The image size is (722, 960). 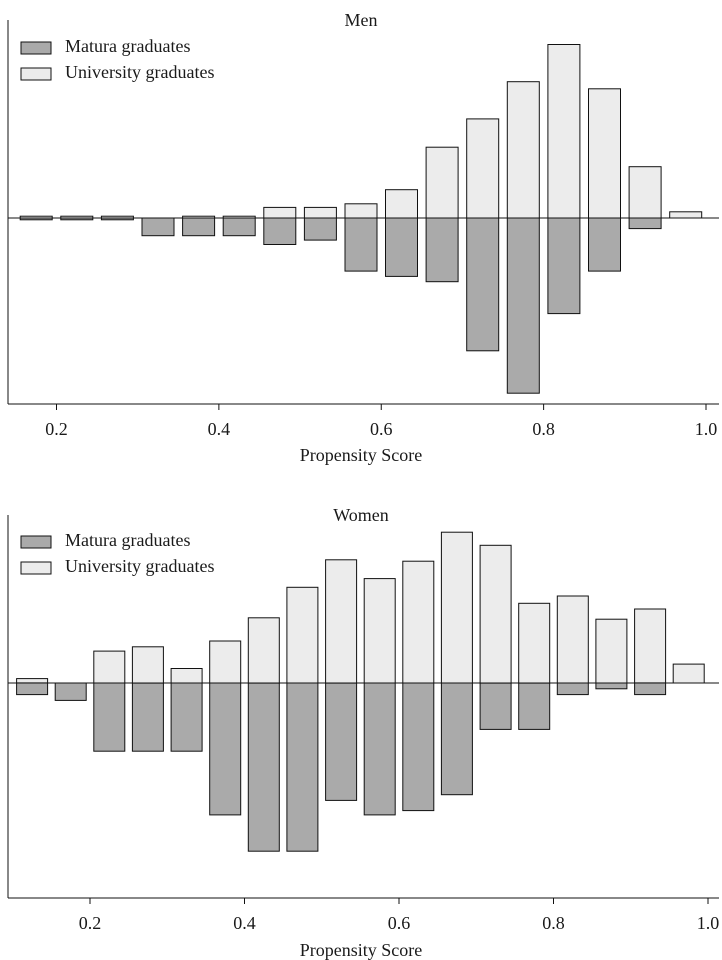 I want to click on chart-title: Women, so click(x=361, y=515).